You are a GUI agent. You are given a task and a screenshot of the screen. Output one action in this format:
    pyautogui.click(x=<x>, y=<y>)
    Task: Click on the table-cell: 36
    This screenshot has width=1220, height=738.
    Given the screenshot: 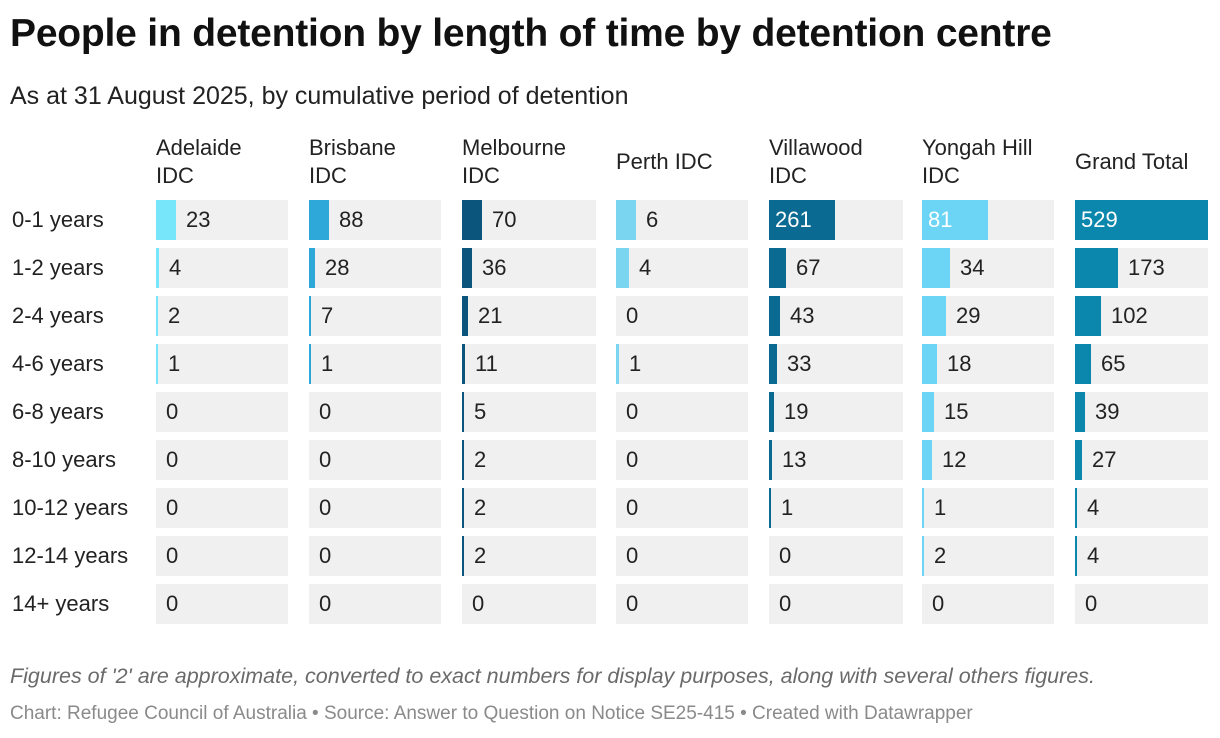 What is the action you would take?
    pyautogui.click(x=529, y=268)
    